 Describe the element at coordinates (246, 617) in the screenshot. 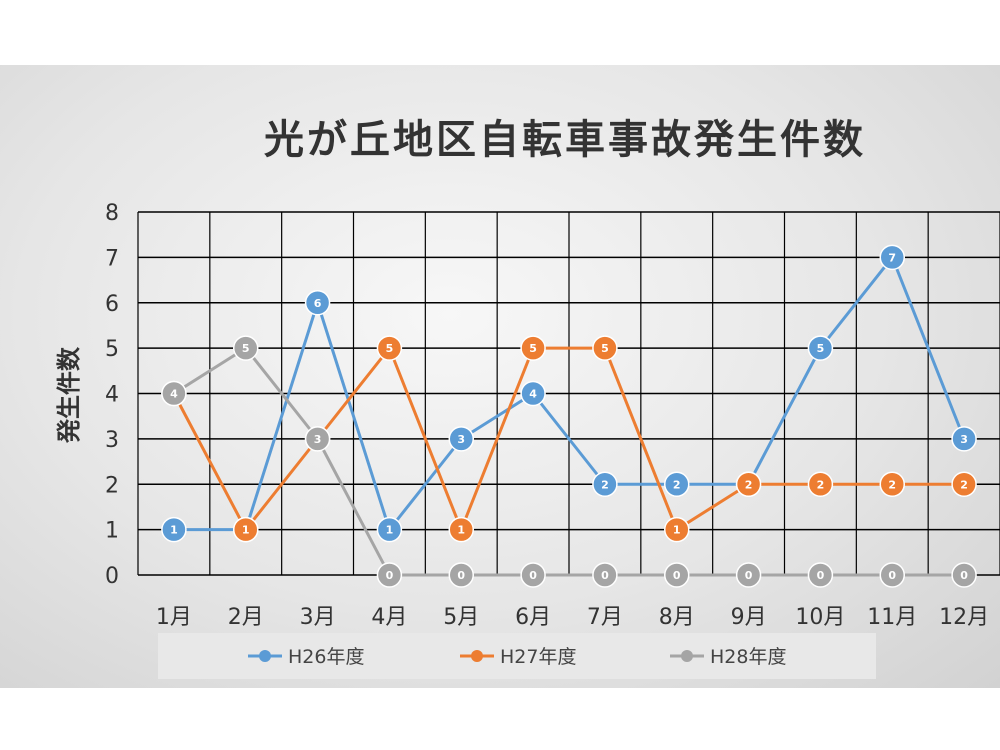

I see `x-tick-label: 2月` at that location.